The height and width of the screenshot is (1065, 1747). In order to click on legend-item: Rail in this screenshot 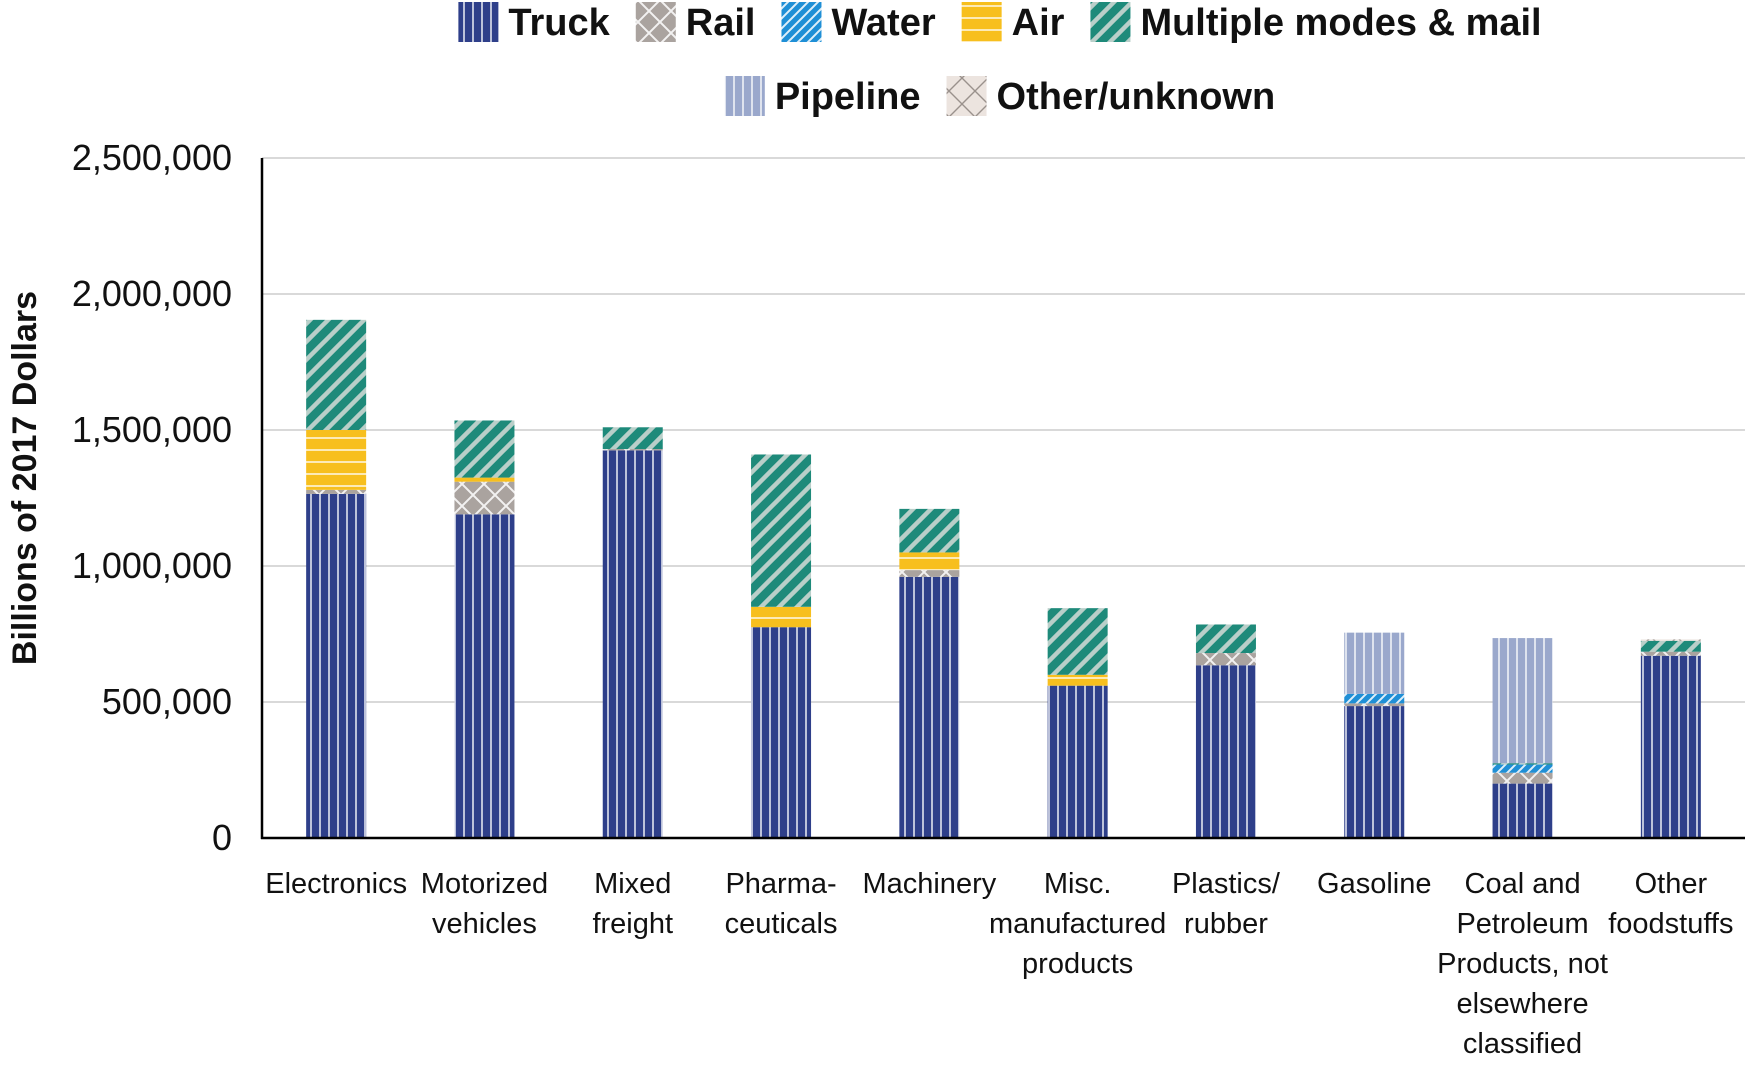, I will do `click(695, 23)`.